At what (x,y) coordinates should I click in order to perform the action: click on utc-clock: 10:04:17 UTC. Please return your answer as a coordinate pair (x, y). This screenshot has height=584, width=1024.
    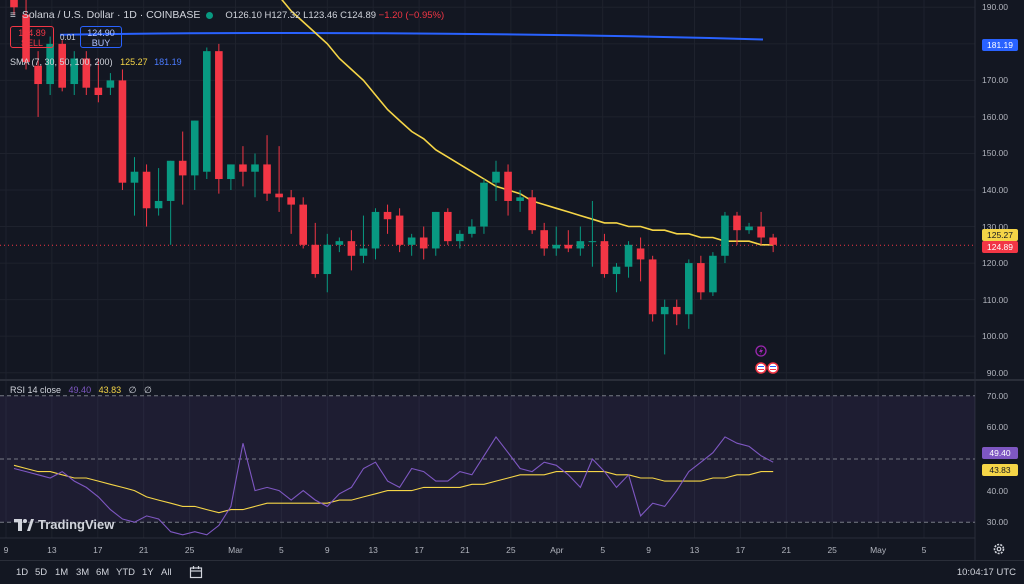
    Looking at the image, I should click on (986, 572).